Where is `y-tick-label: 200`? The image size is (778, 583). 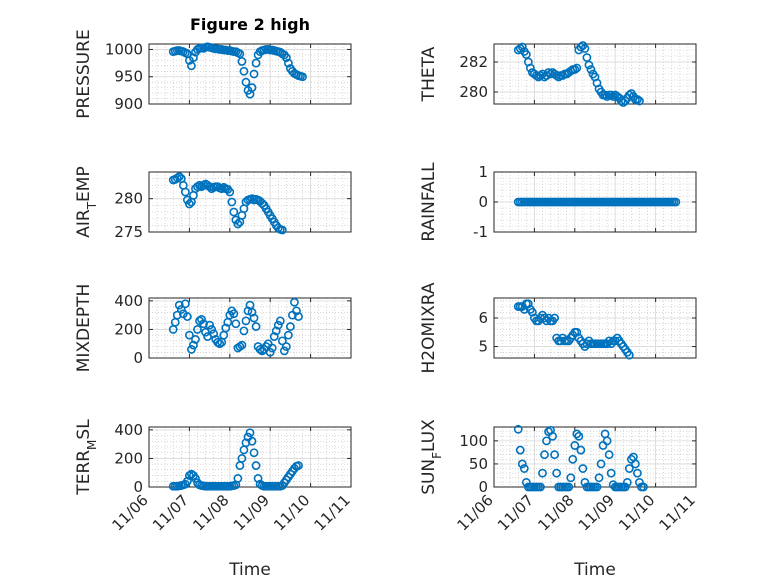
y-tick-label: 200 is located at coordinates (128, 458).